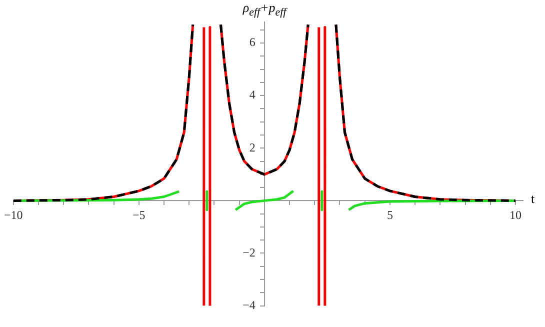 The height and width of the screenshot is (327, 545). What do you see at coordinates (264, 9) in the screenshot?
I see `y-axis-title: ρ$_{eff}$+p$_{eff}$` at bounding box center [264, 9].